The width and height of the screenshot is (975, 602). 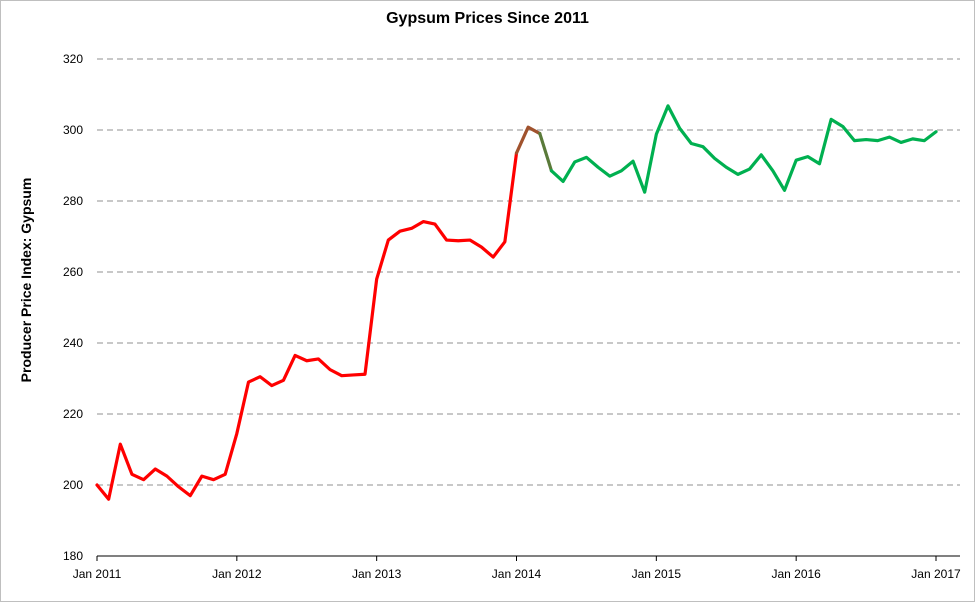 What do you see at coordinates (73, 556) in the screenshot?
I see `y-tick-label: 180` at bounding box center [73, 556].